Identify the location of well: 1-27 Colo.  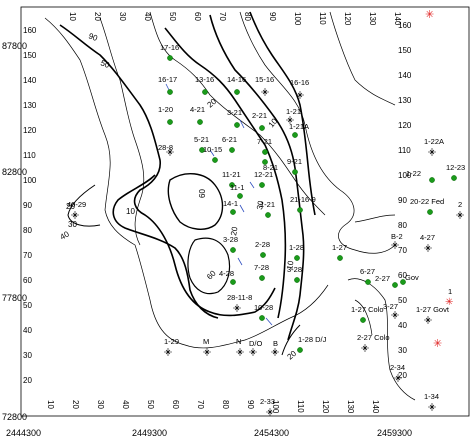
(367, 314).